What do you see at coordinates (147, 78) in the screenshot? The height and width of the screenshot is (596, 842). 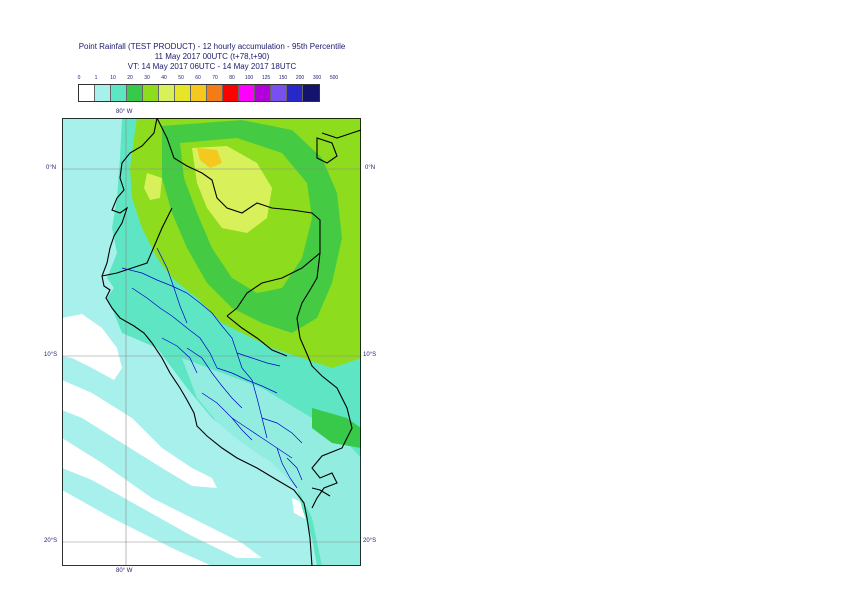 I see `legend-label: 30` at bounding box center [147, 78].